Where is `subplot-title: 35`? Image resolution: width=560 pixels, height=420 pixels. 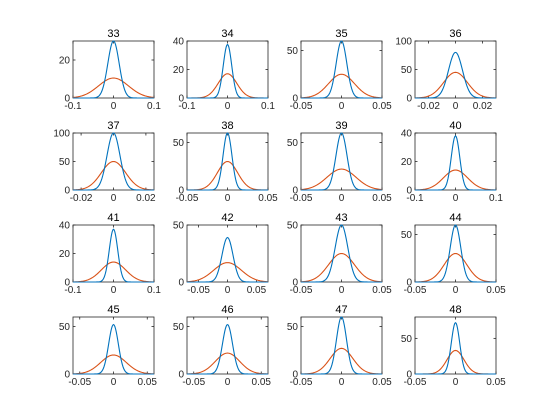
subplot-title: 35 is located at coordinates (341, 34).